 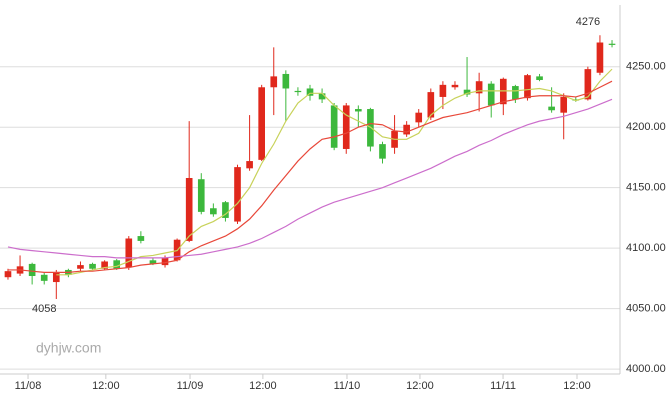 What do you see at coordinates (646, 248) in the screenshot?
I see `y-tick-label: 4100.00` at bounding box center [646, 248].